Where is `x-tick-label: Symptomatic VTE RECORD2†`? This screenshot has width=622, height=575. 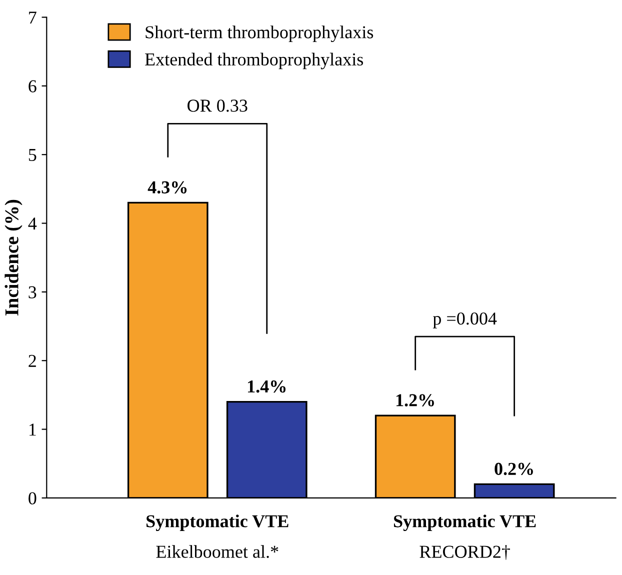
x-tick-label: Symptomatic VTE RECORD2† is located at coordinates (465, 537).